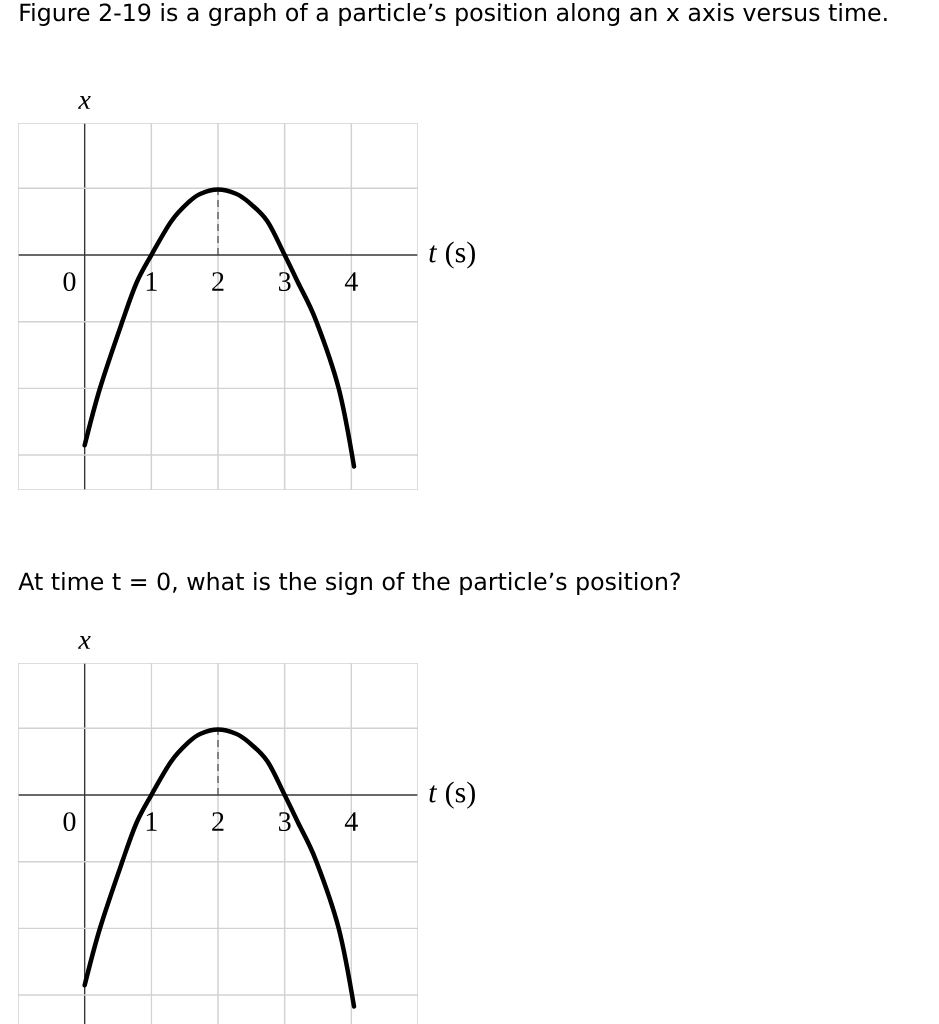 Image resolution: width=939 pixels, height=1024 pixels. What do you see at coordinates (453, 14) in the screenshot?
I see `chart-title: Figure 2-19 is a graph of a particle’s position along an x axis versus time.` at bounding box center [453, 14].